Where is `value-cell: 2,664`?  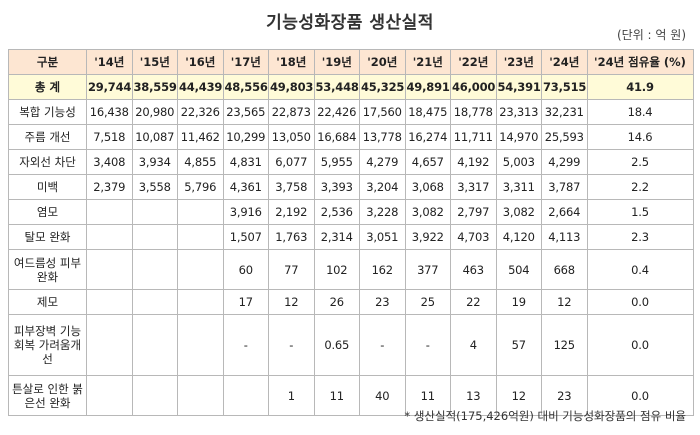 value-cell: 2,664 is located at coordinates (564, 212).